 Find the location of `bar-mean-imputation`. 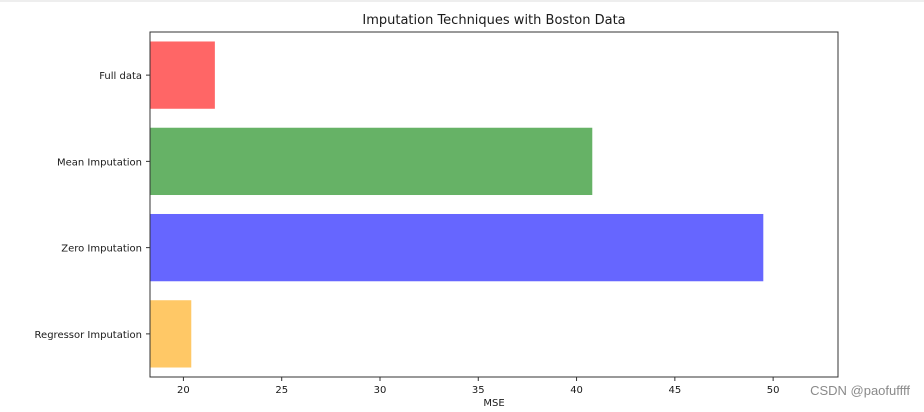

bar-mean-imputation is located at coordinates (371, 161).